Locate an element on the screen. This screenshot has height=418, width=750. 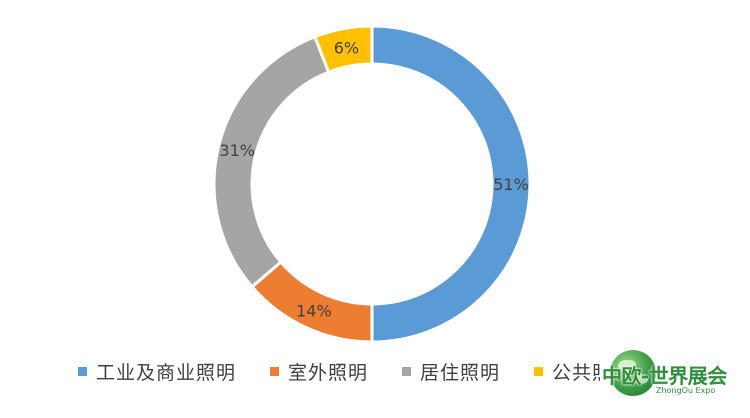
legend-item-residential: 居住照明 is located at coordinates (451, 371).